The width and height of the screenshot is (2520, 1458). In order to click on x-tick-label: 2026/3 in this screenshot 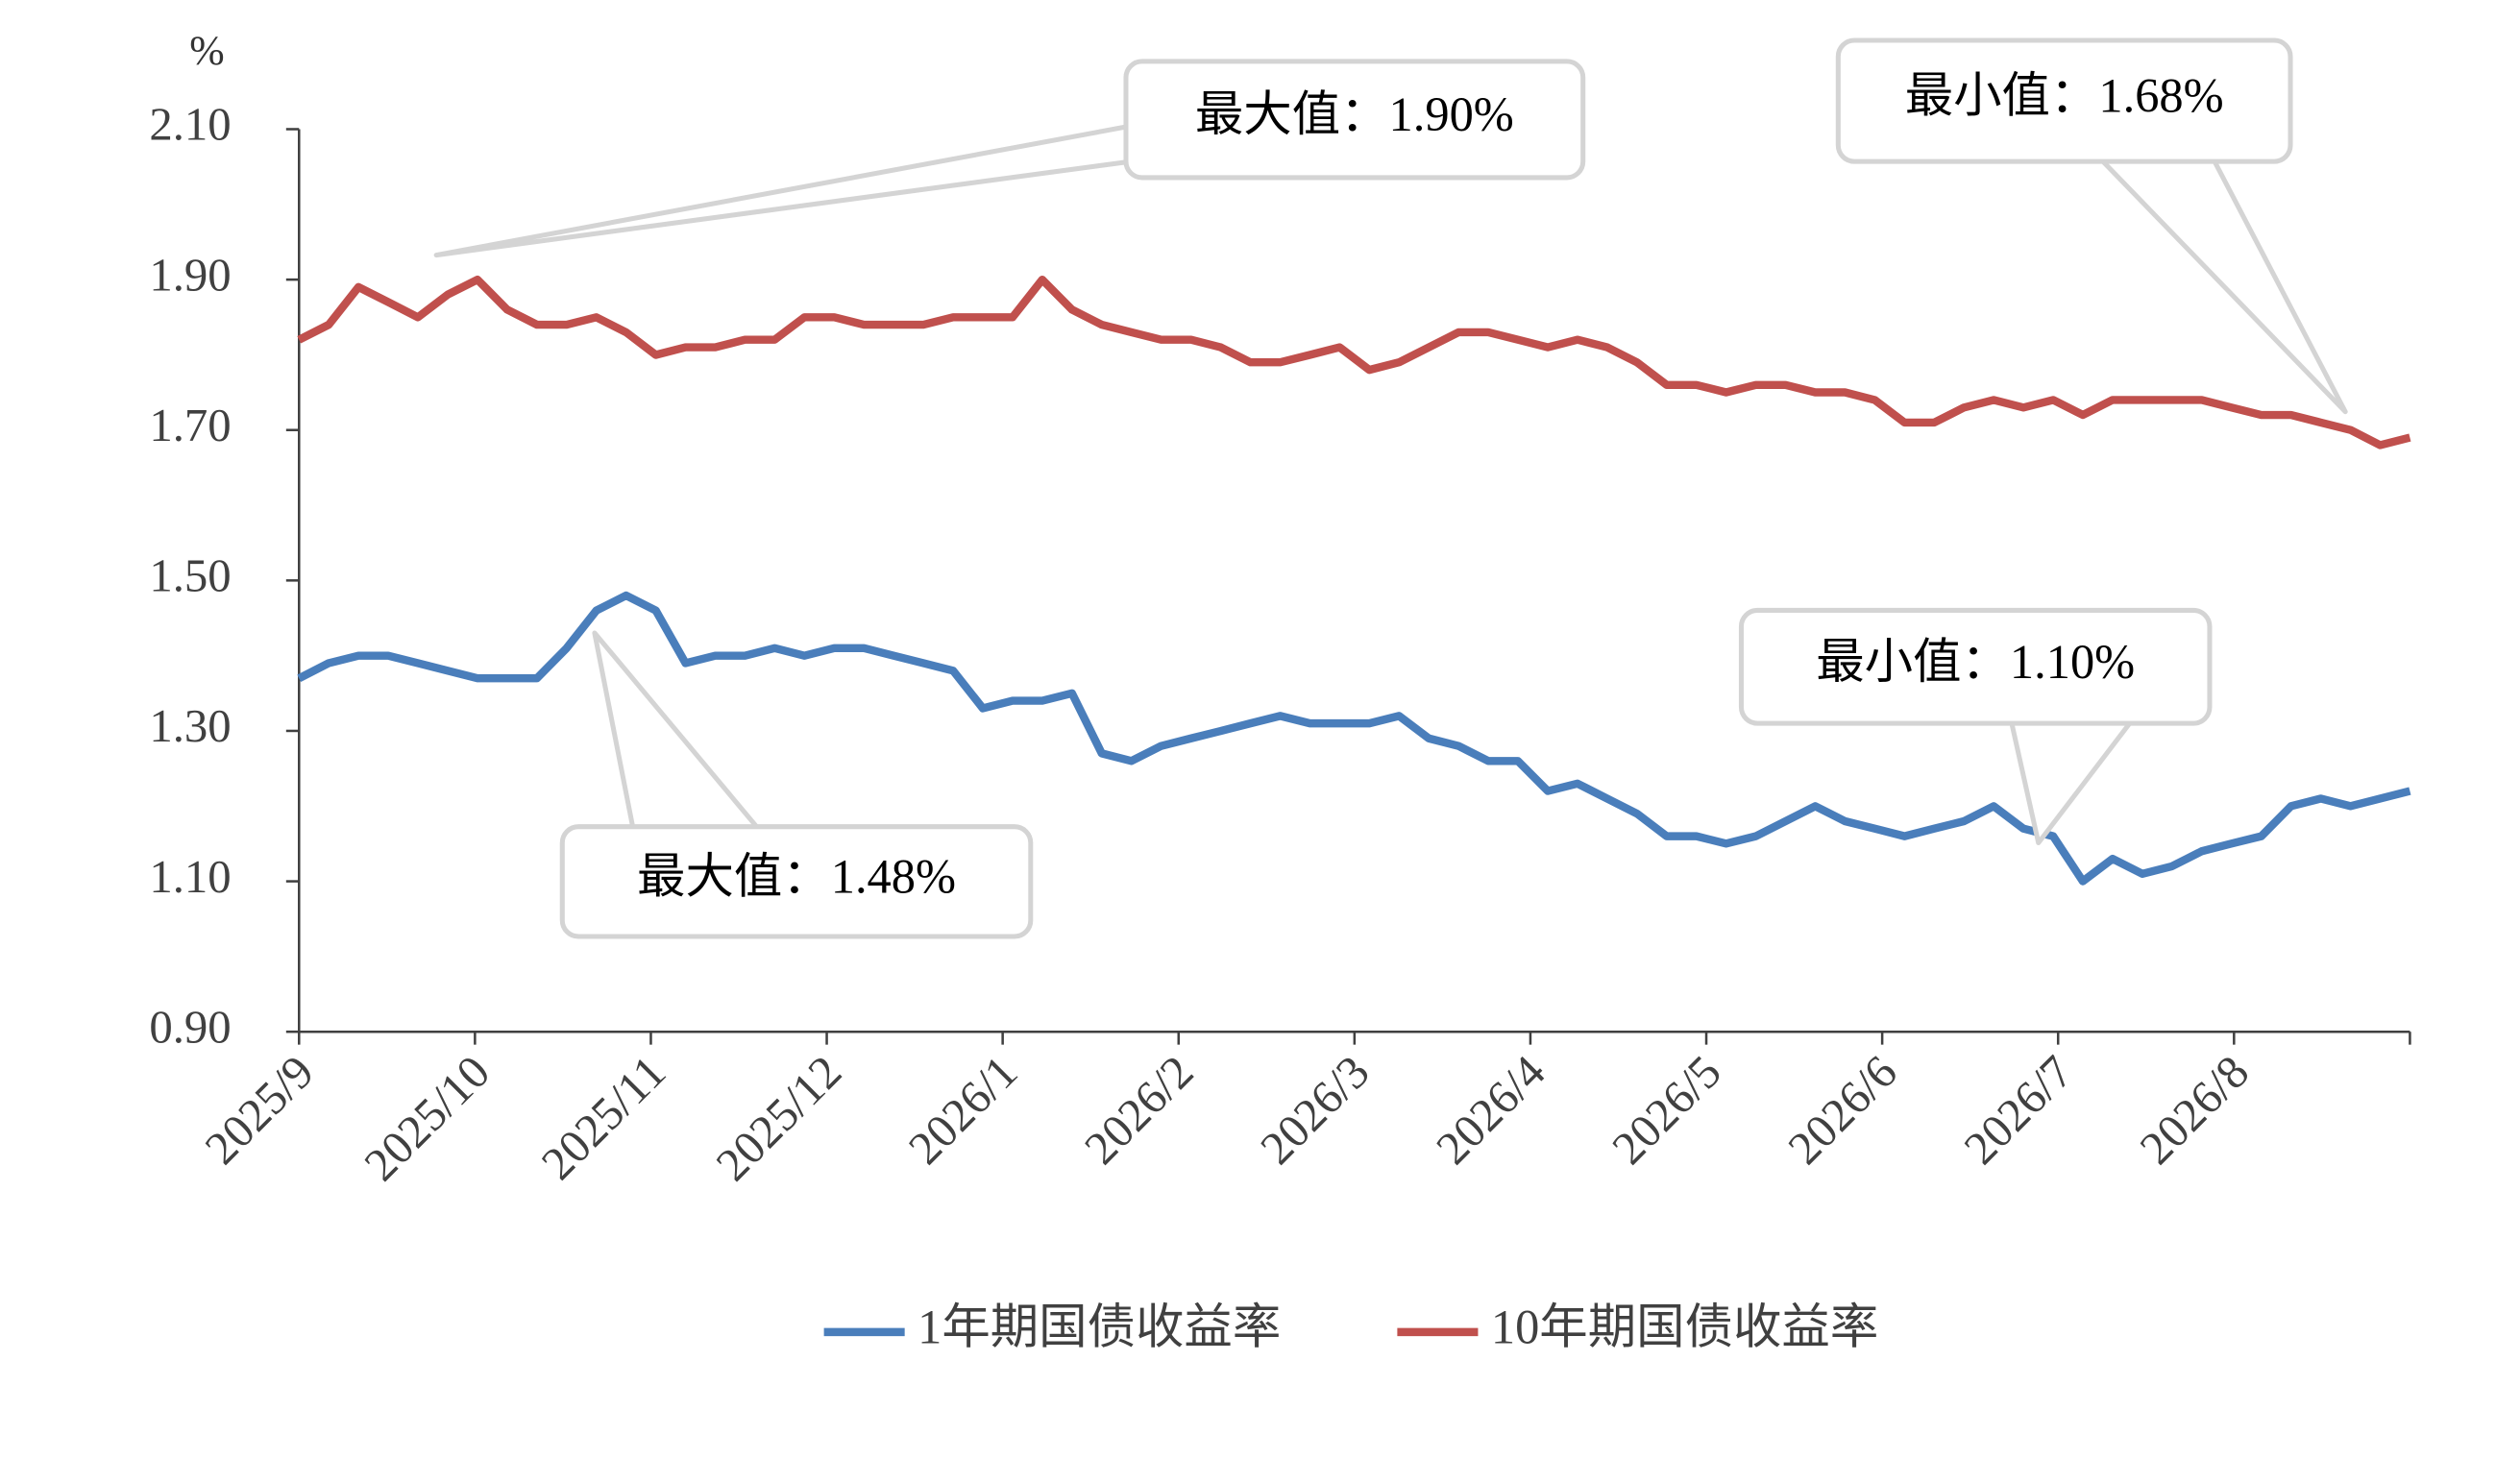, I will do `click(1316, 1110)`.